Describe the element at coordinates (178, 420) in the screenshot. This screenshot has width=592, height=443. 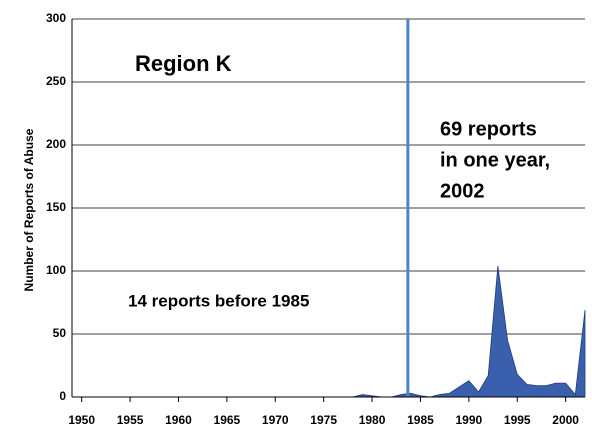
I see `x-tick-label: 1960` at that location.